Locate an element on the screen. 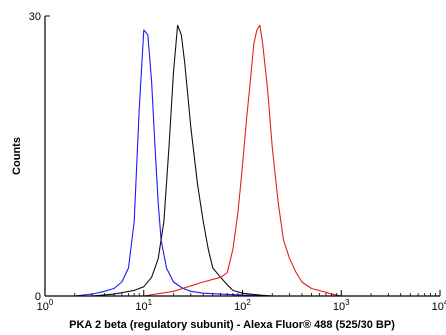 Image resolution: width=446 pixels, height=335 pixels. x-tick-label: 10⁴ is located at coordinates (439, 305).